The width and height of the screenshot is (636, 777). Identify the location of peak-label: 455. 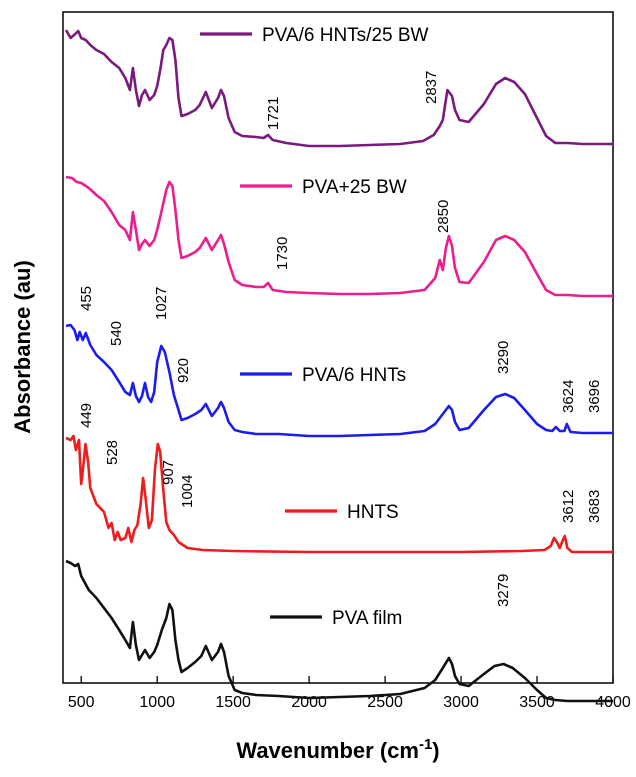
(86, 298).